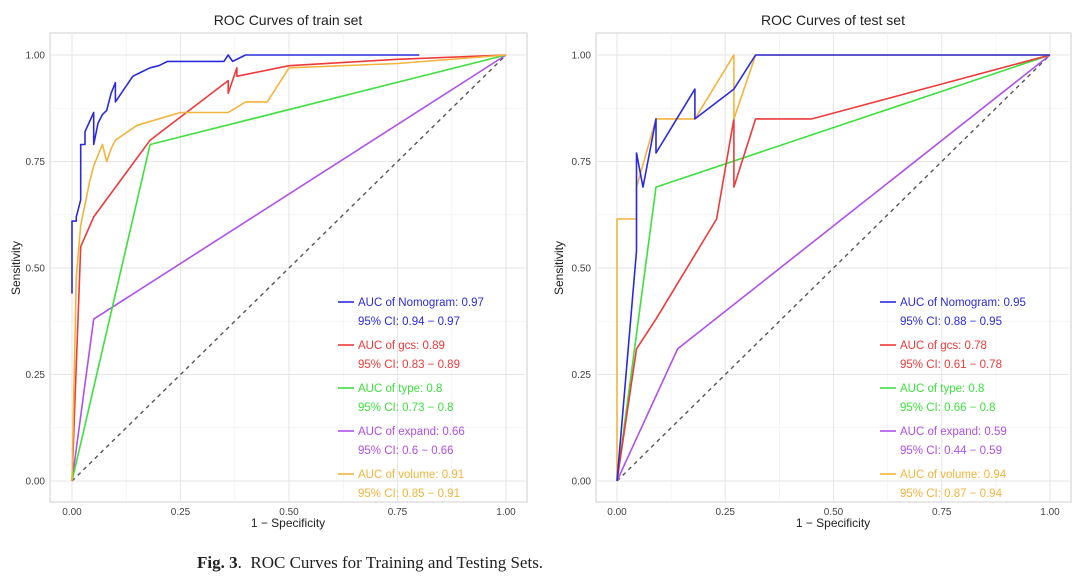 This screenshot has width=1080, height=583. Describe the element at coordinates (726, 512) in the screenshot. I see `test-x-tick-label: 0.25` at that location.